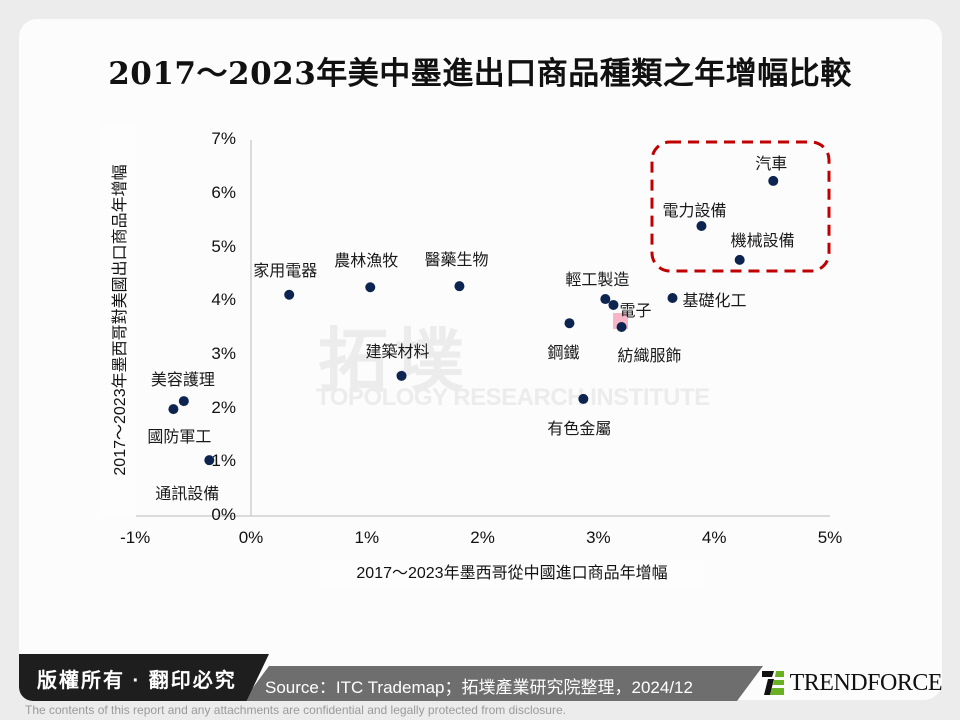 This screenshot has height=720, width=960. Describe the element at coordinates (563, 354) in the screenshot. I see `data-point-label: 鋼鐵` at that location.